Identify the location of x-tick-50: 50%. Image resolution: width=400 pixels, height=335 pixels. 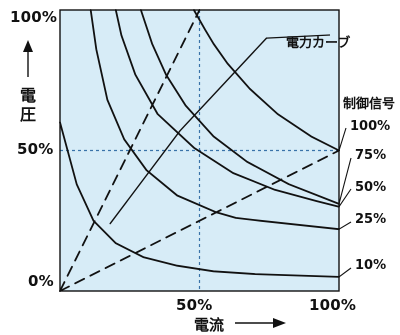
(194, 305).